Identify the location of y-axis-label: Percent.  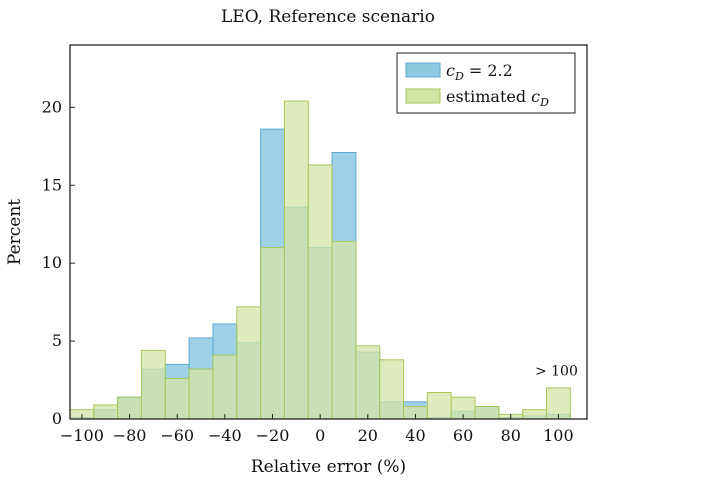
(15, 232).